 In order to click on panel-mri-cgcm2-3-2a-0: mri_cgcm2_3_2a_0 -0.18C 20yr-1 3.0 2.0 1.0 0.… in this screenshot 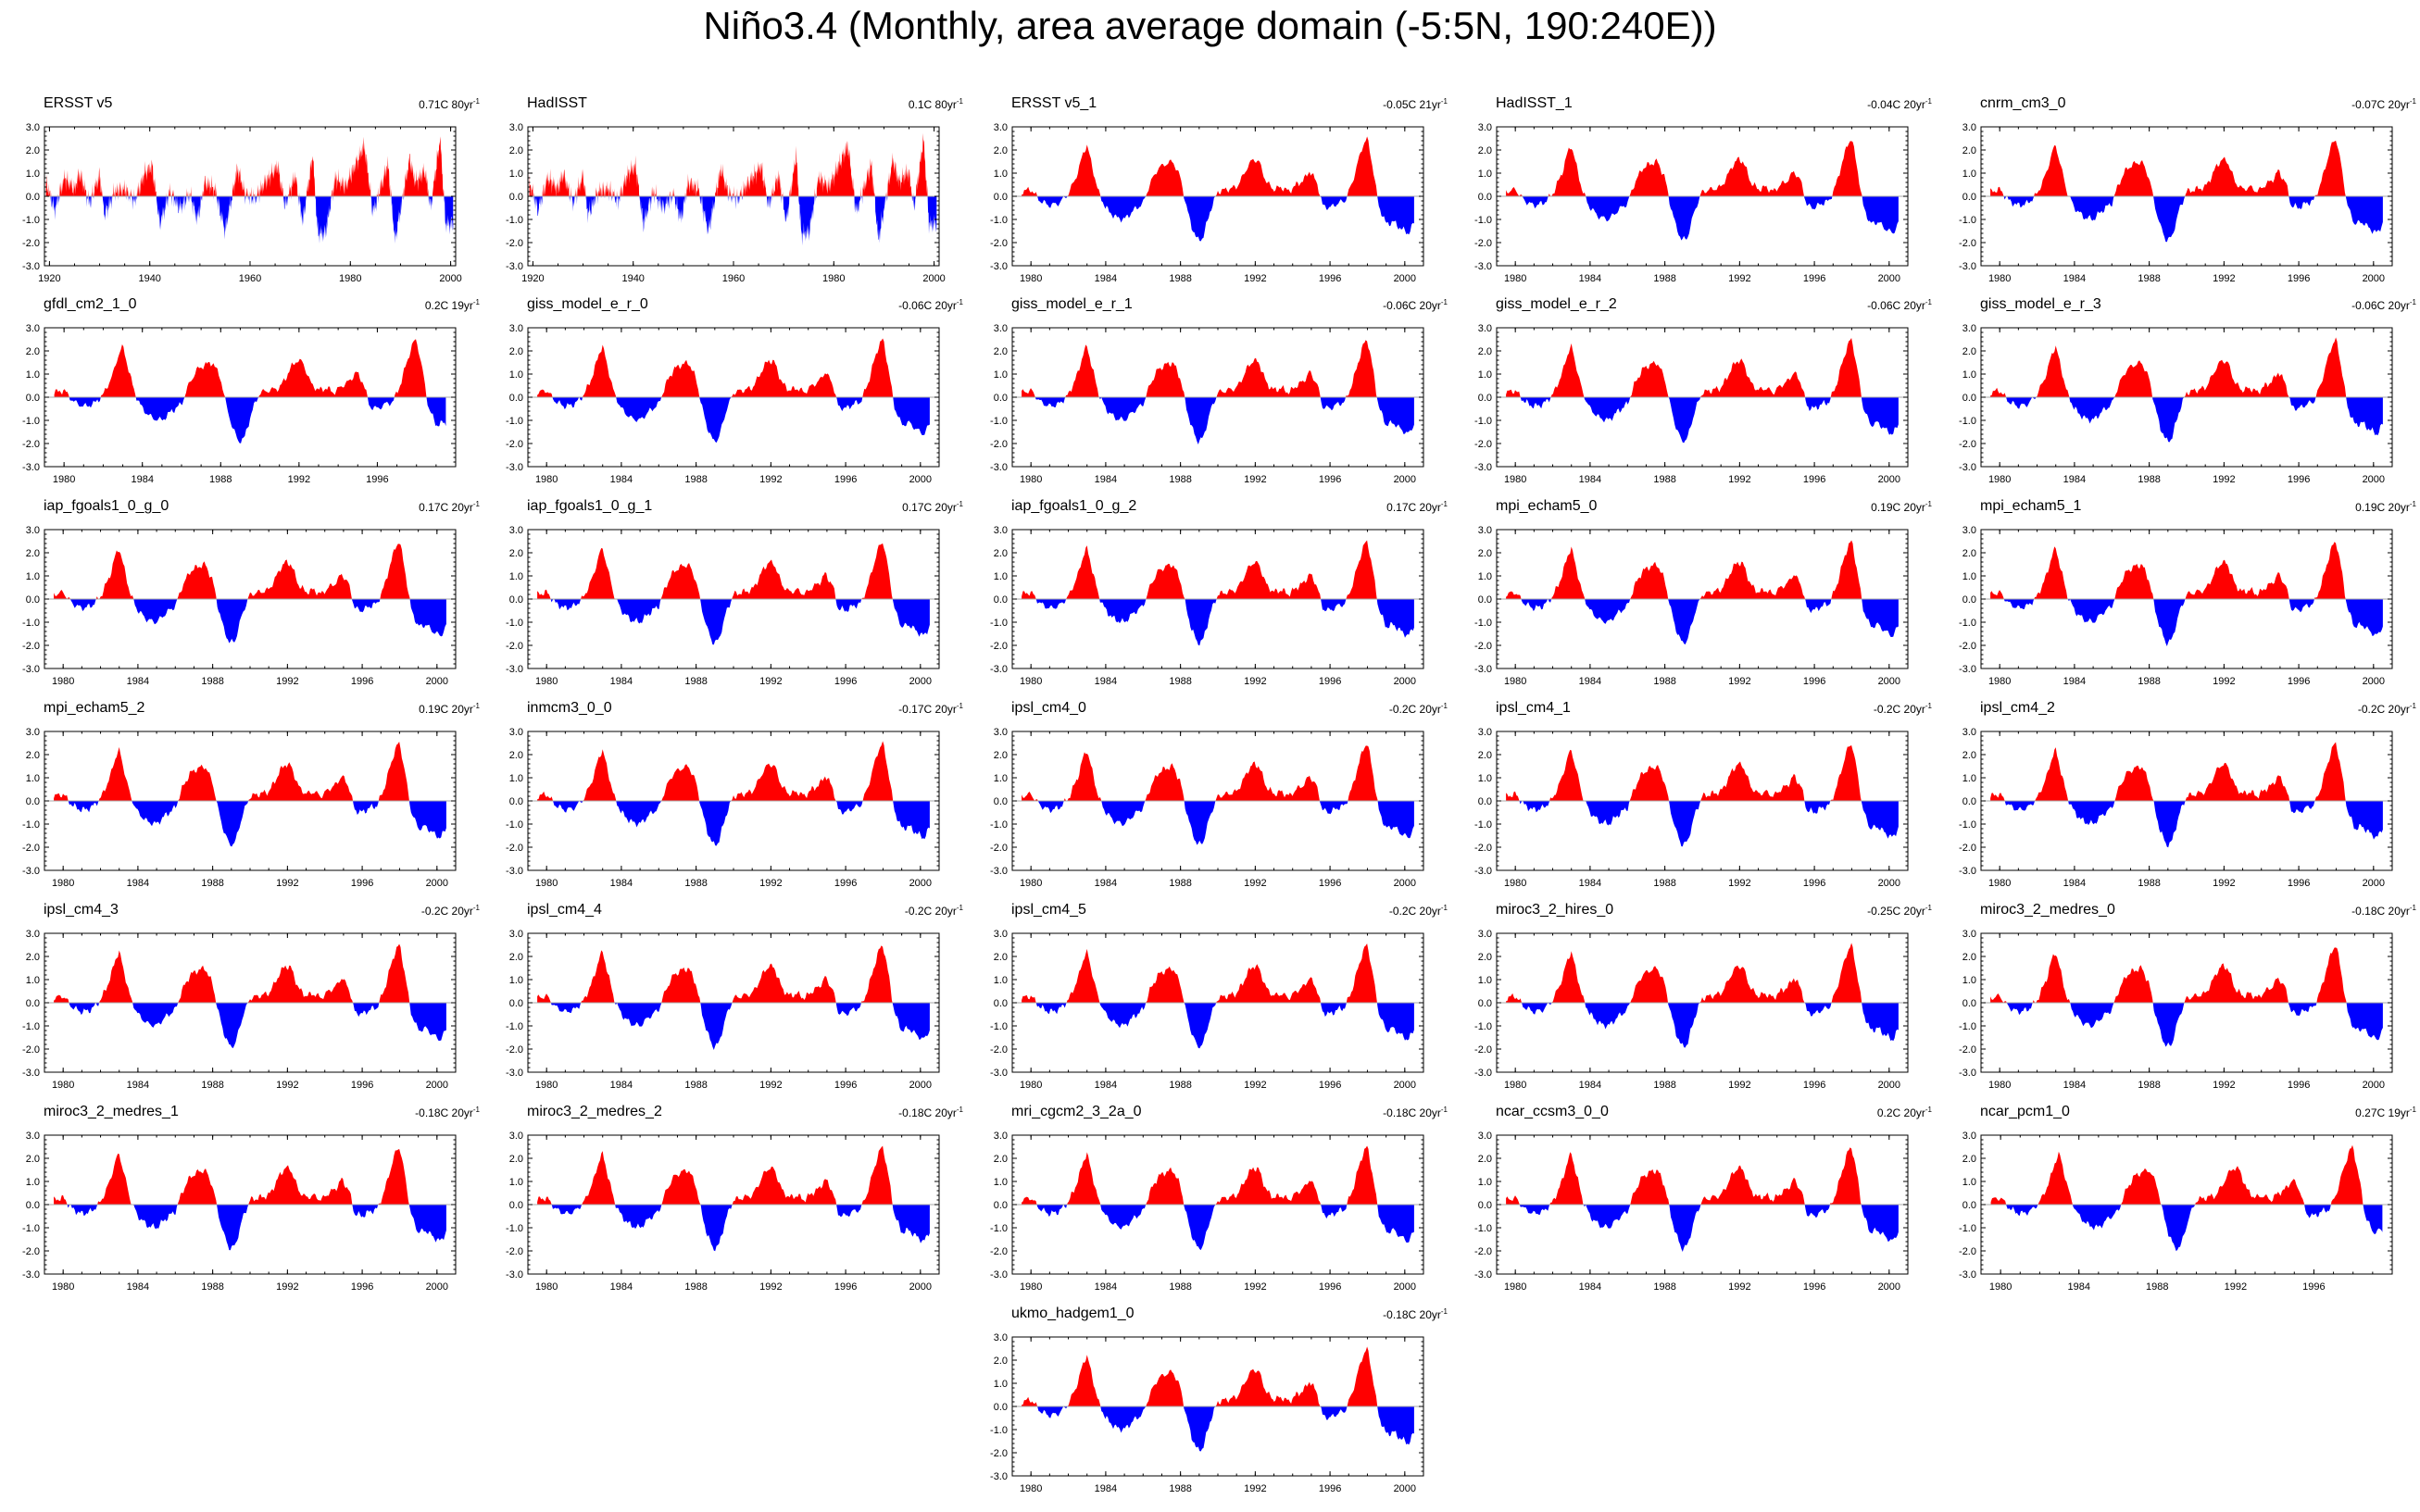, I will do `click(1209, 1205)`.